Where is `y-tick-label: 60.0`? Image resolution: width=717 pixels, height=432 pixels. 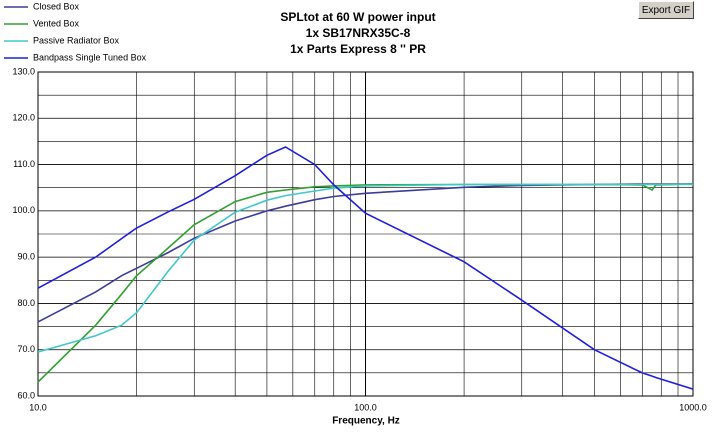 y-tick-label: 60.0 is located at coordinates (26, 395).